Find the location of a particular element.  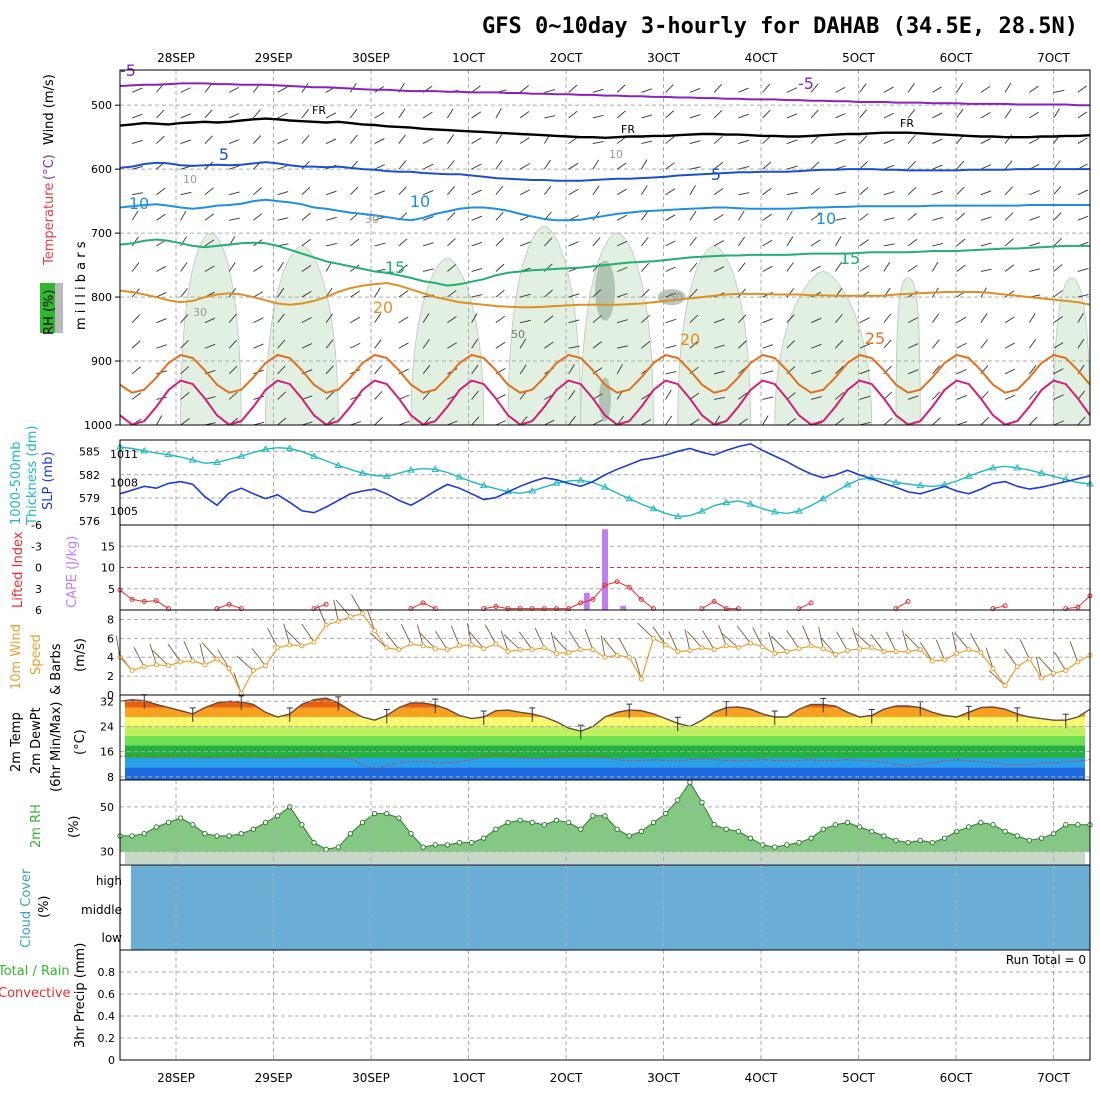

contour-label: 10 is located at coordinates (420, 201).